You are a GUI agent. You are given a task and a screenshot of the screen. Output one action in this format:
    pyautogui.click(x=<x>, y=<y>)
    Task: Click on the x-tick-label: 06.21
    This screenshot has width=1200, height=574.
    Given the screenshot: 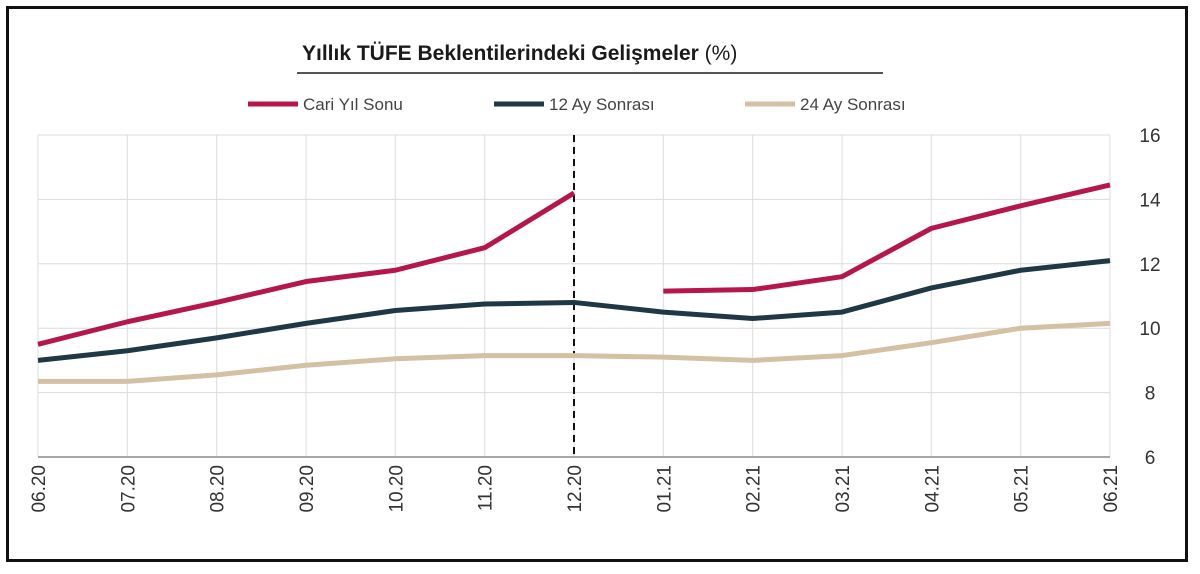 What is the action you would take?
    pyautogui.click(x=1111, y=489)
    